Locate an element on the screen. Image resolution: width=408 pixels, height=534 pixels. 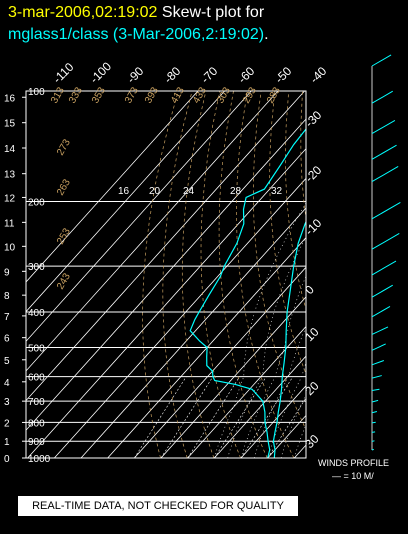
pressure-tick-label: 300 is located at coordinates (36, 267).